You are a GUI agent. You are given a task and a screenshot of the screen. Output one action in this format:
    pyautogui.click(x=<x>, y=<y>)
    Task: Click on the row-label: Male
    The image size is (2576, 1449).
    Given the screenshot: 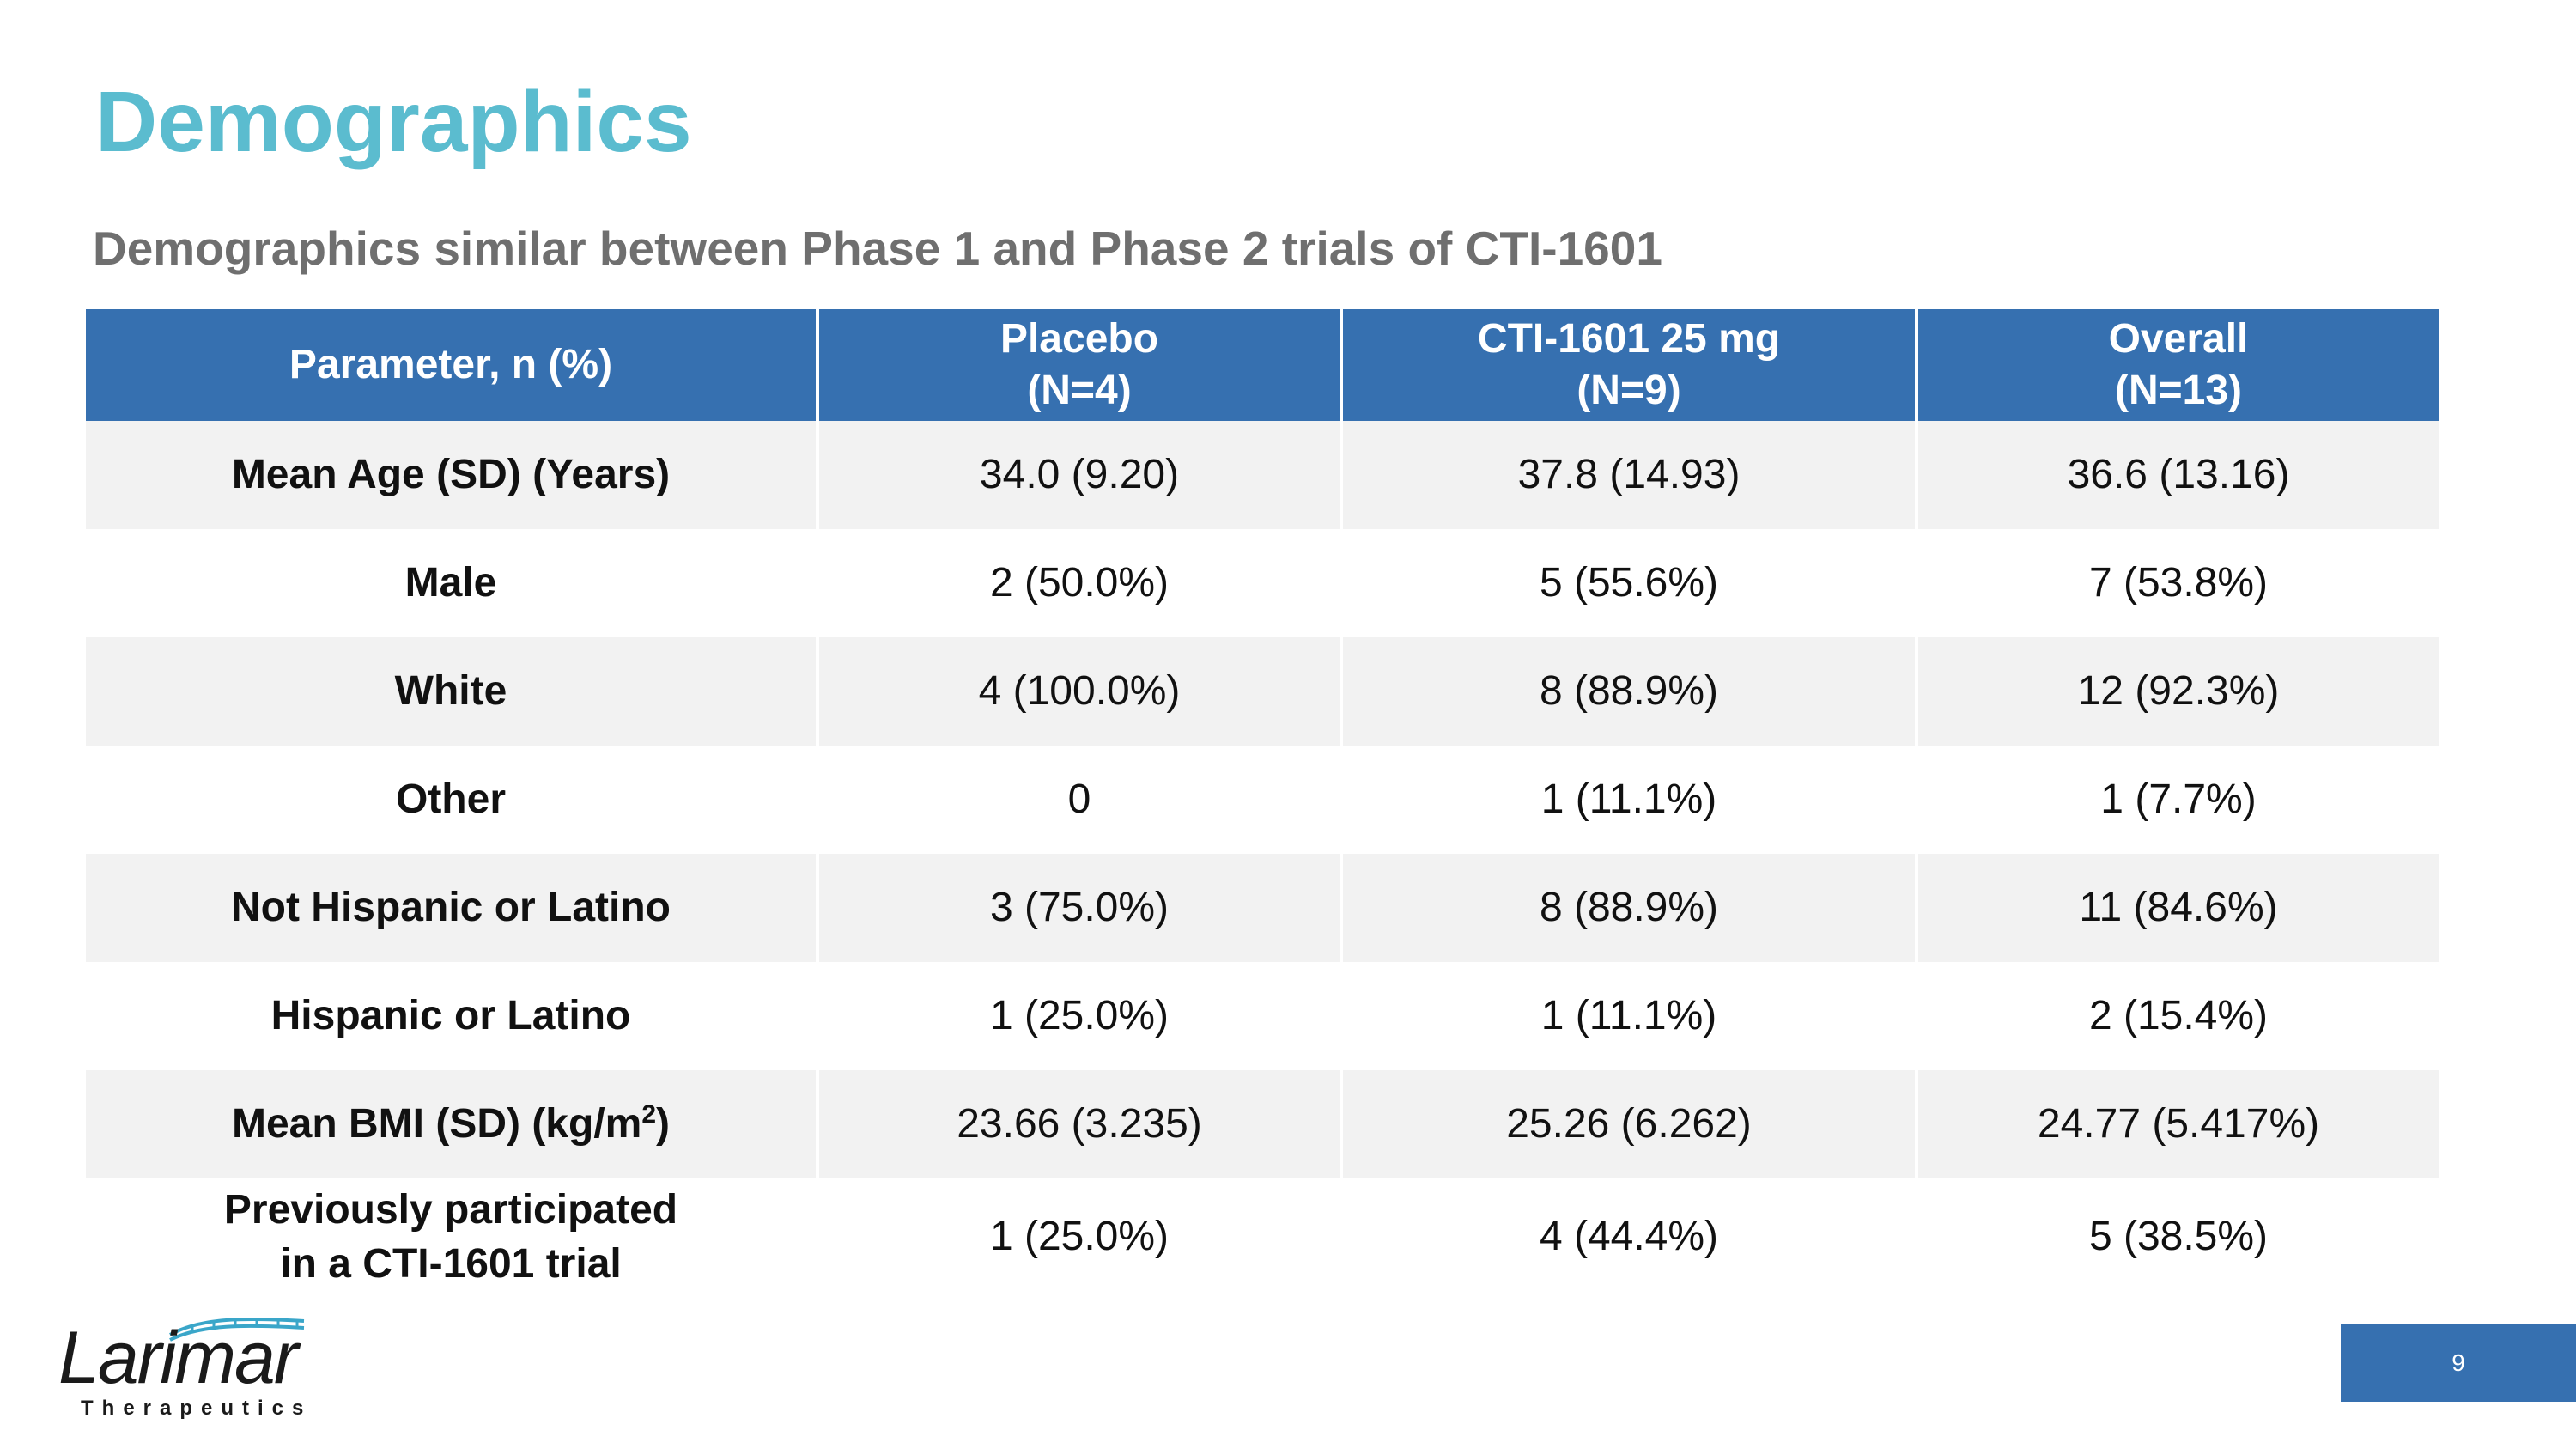 What is the action you would take?
    pyautogui.click(x=450, y=583)
    